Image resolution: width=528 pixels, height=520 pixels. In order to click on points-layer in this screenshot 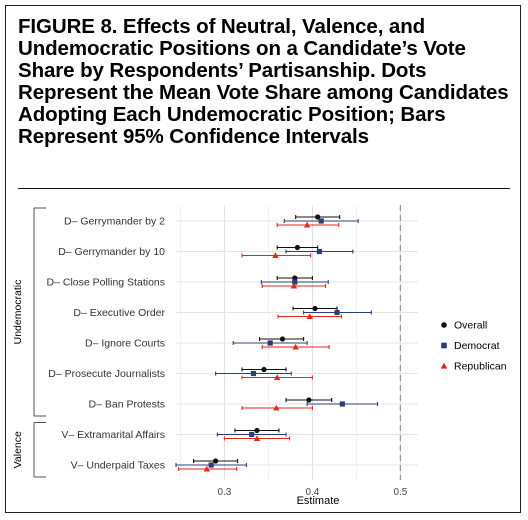, I will do `click(274, 343)`.